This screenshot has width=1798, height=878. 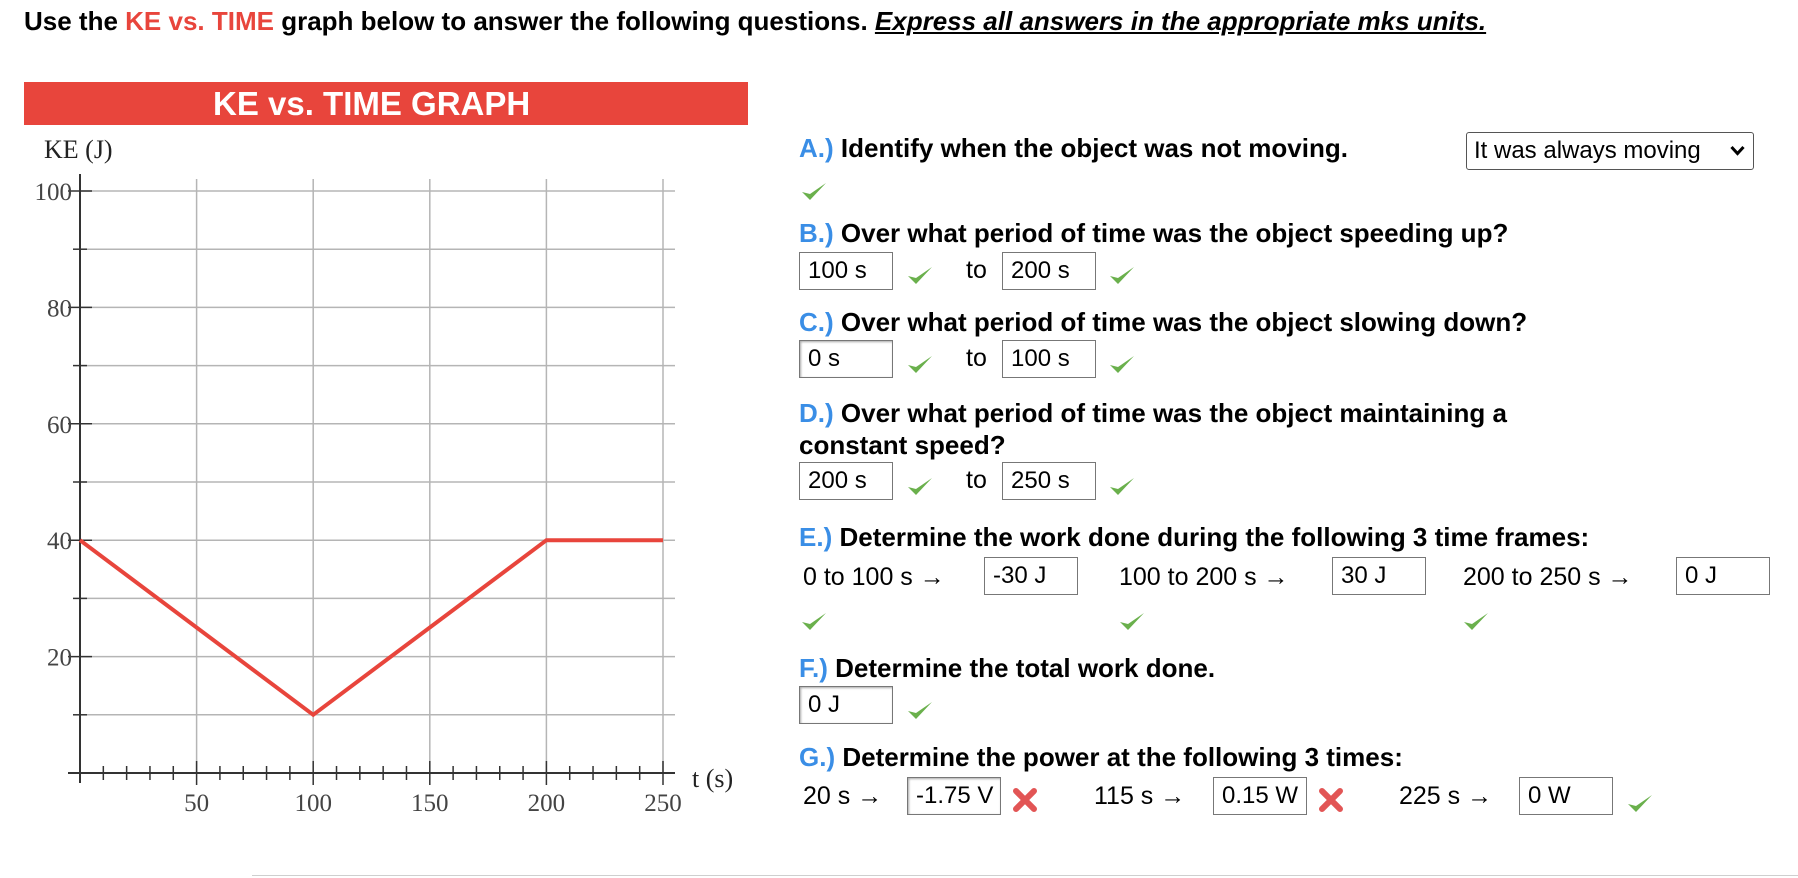 I want to click on x-tick-label: 250, so click(x=663, y=803).